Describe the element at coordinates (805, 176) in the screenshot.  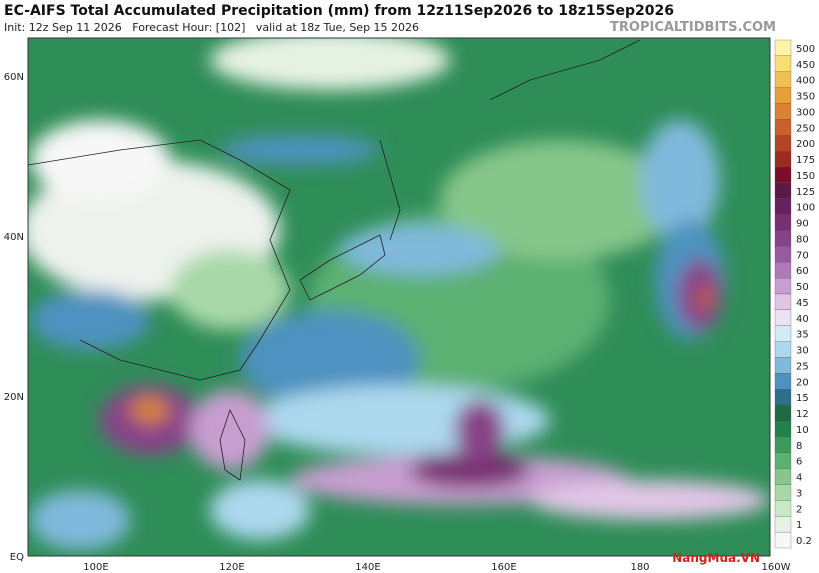
I see `colorbar-label: 150` at that location.